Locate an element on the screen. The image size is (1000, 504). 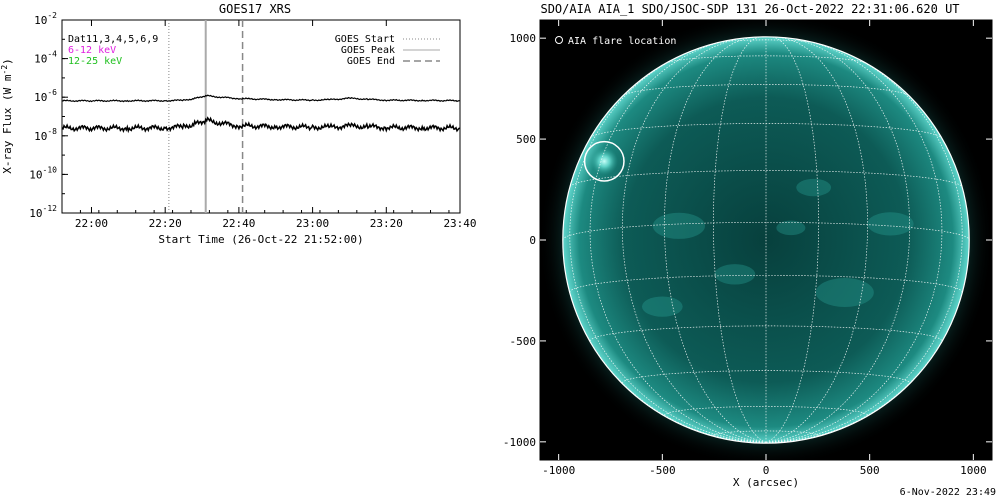
aia-x-tick-label: -1000 is located at coordinates (558, 470).